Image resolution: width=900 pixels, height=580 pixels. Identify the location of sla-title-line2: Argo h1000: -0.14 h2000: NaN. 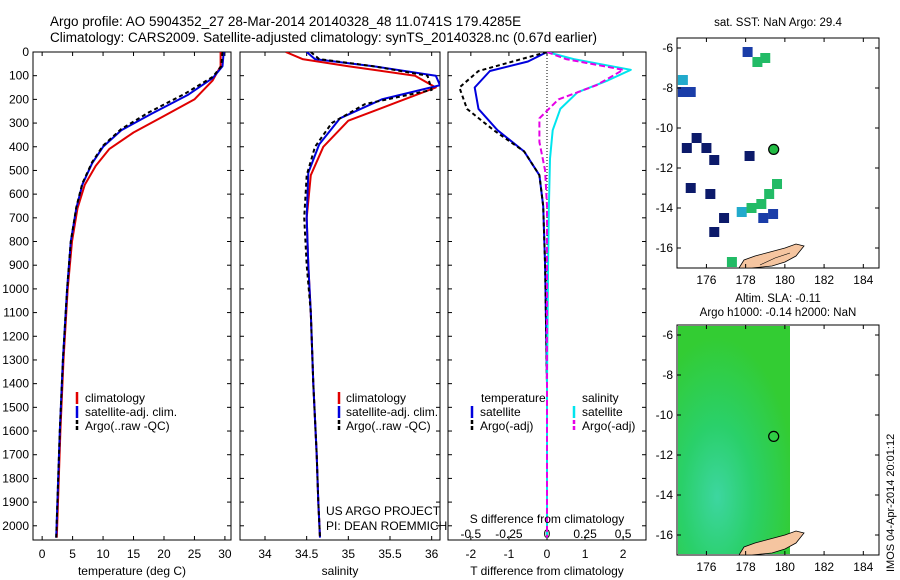
(778, 313).